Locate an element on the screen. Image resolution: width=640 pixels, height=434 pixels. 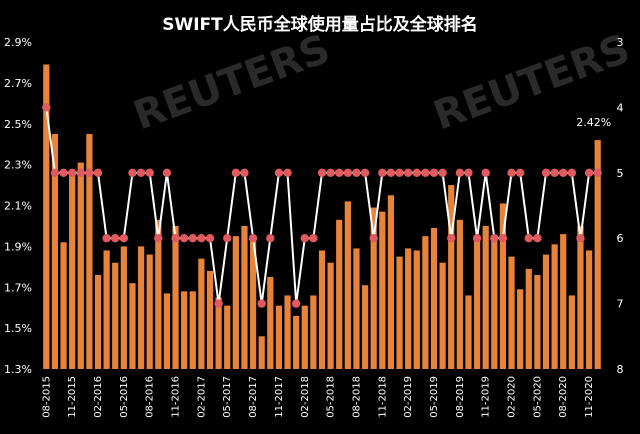
x-tick-label: 11-2017 is located at coordinates (279, 397).